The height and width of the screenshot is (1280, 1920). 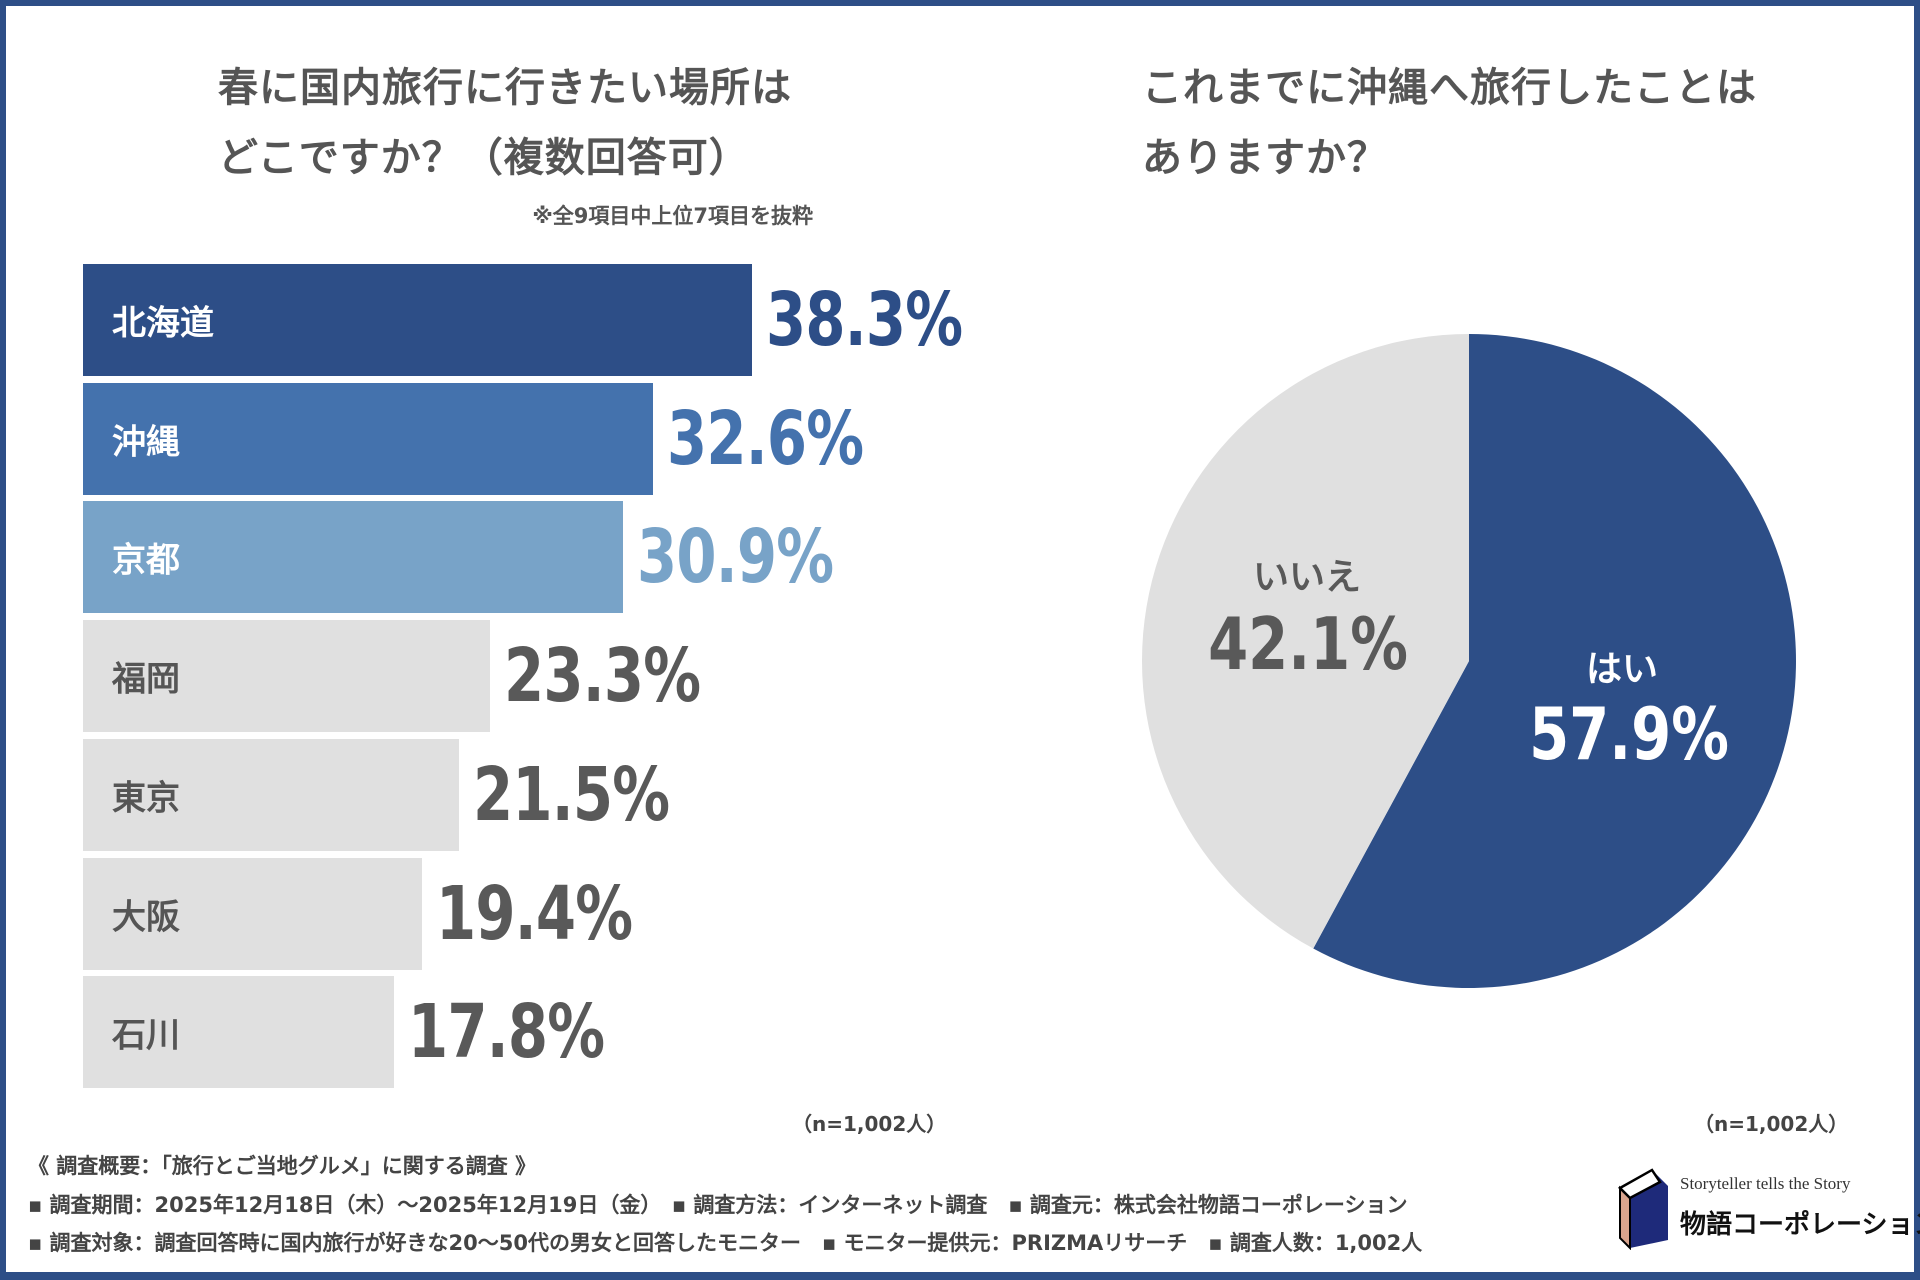 What do you see at coordinates (602, 676) in the screenshot?
I see `bar-value-label: 23.3%` at bounding box center [602, 676].